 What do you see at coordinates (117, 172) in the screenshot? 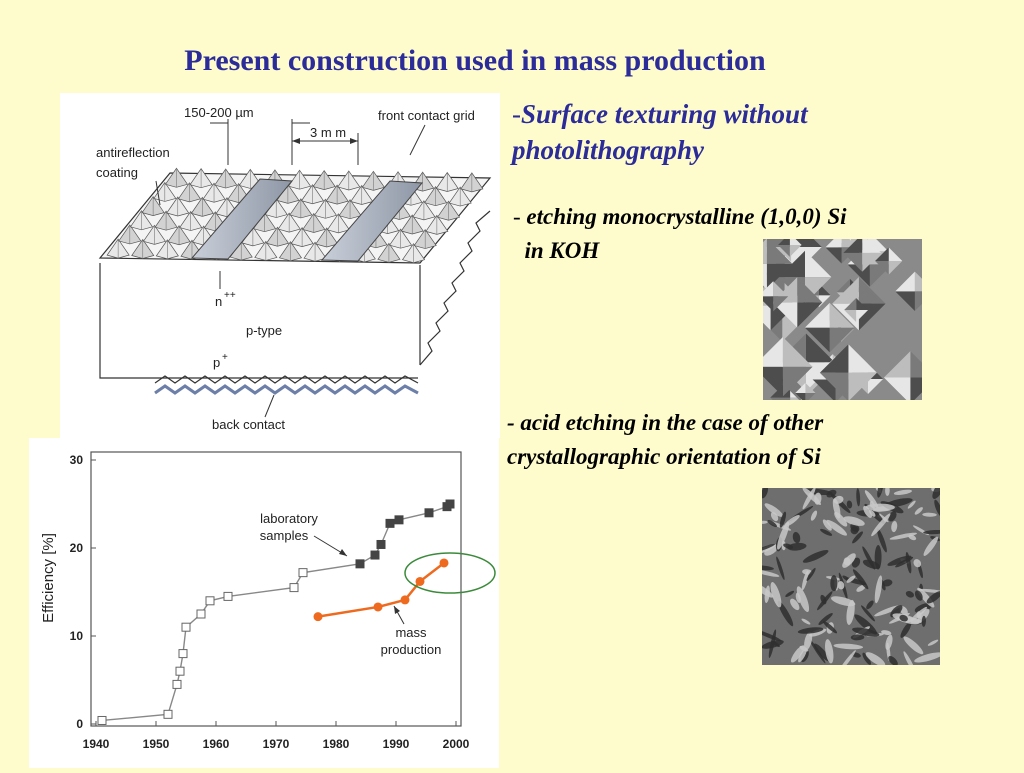
I see `arc-label-2: coating` at bounding box center [117, 172].